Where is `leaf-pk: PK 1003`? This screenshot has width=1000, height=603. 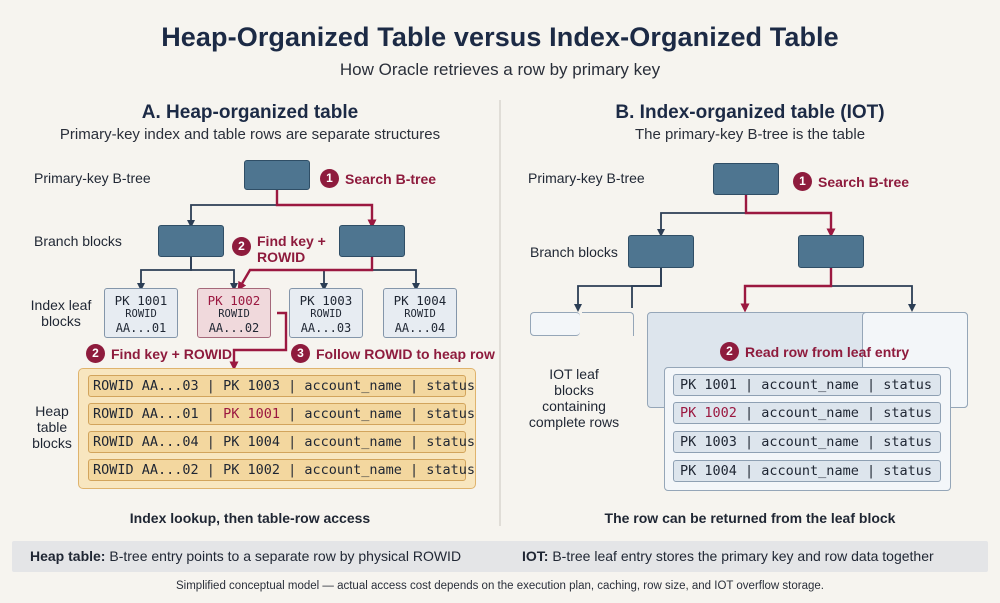 leaf-pk: PK 1003 is located at coordinates (326, 300).